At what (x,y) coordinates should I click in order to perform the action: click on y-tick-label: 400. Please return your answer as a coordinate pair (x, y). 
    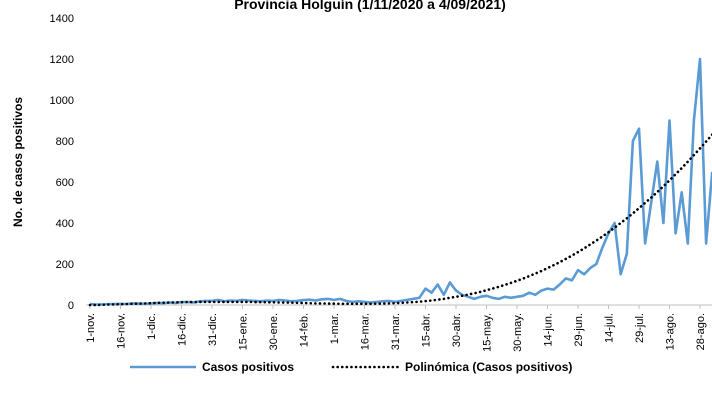
    Looking at the image, I should click on (65, 224).